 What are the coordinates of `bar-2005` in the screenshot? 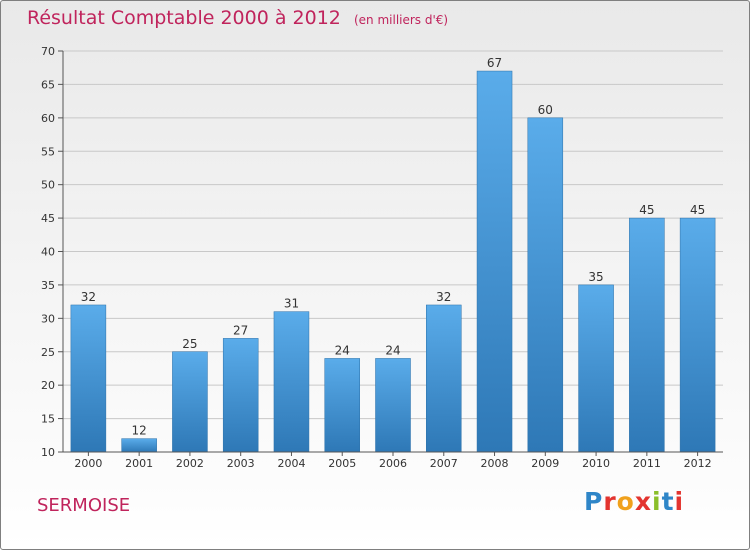 It's located at (342, 405).